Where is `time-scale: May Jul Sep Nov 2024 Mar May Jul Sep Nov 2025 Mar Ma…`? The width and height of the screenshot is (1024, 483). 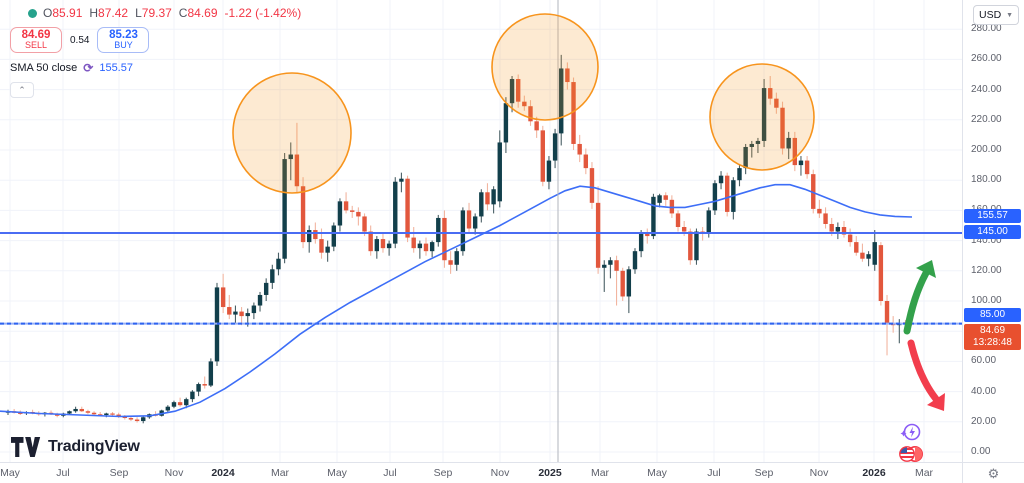
time-scale: May Jul Sep Nov 2024 Mar May Jul Sep Nov 2025 Mar Ma… is located at coordinates (481, 472).